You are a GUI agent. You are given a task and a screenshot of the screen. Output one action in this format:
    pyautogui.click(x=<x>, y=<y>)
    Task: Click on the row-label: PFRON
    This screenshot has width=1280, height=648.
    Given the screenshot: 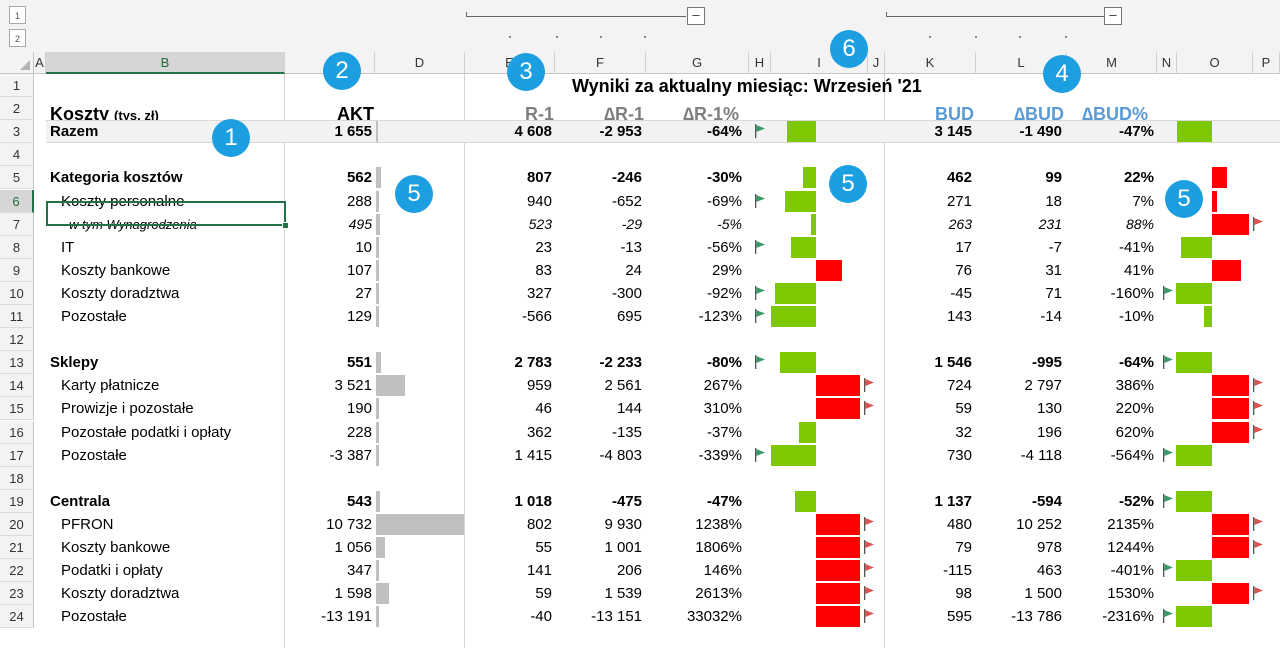 What is the action you would take?
    pyautogui.click(x=87, y=524)
    